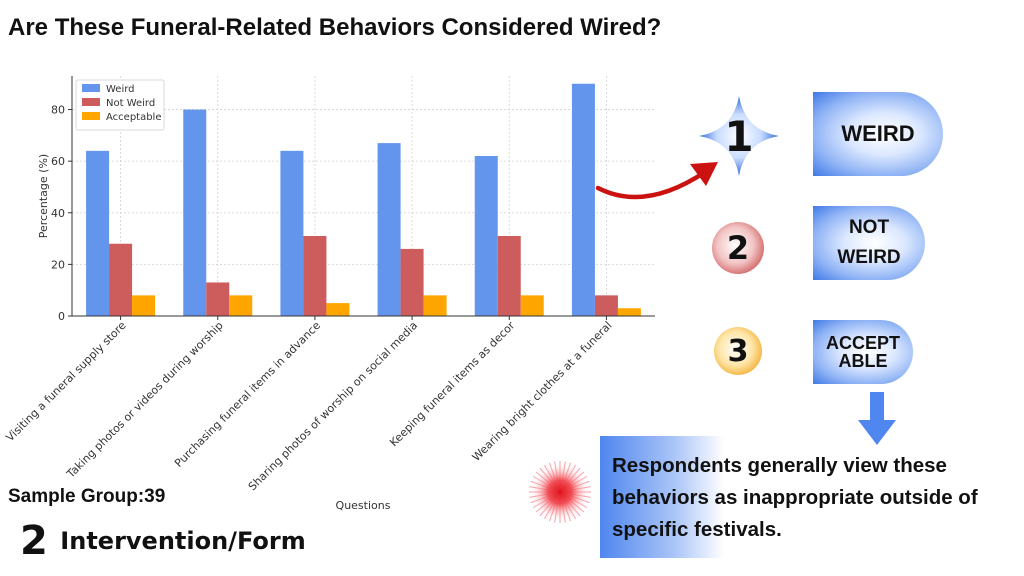 The width and height of the screenshot is (1024, 576). Describe the element at coordinates (183, 541) in the screenshot. I see `intervention-label: Intervention/Form` at that location.